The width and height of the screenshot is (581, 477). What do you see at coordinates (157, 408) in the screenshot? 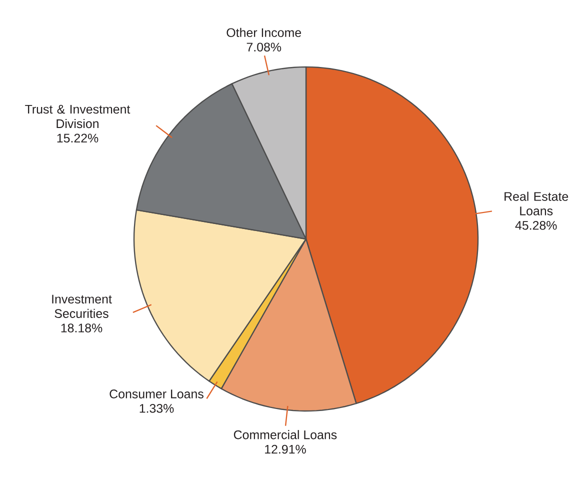
I see `data-label: 1.33%` at bounding box center [157, 408].